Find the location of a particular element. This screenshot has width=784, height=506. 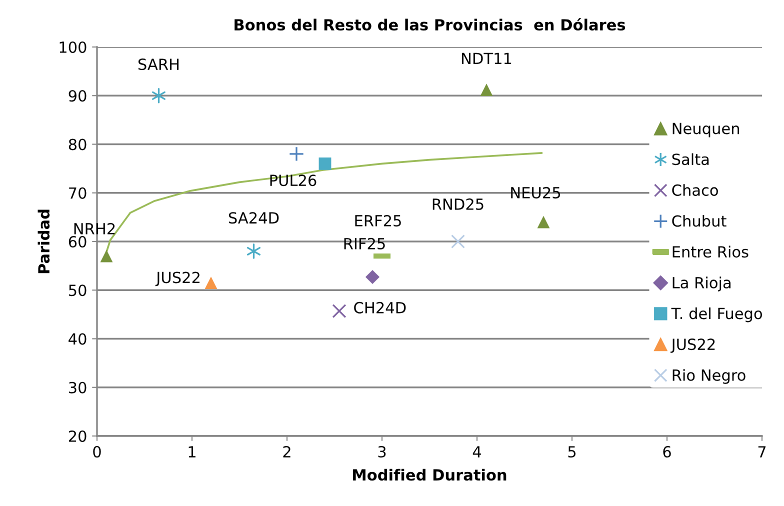

legend-label: Salta is located at coordinates (690, 159).